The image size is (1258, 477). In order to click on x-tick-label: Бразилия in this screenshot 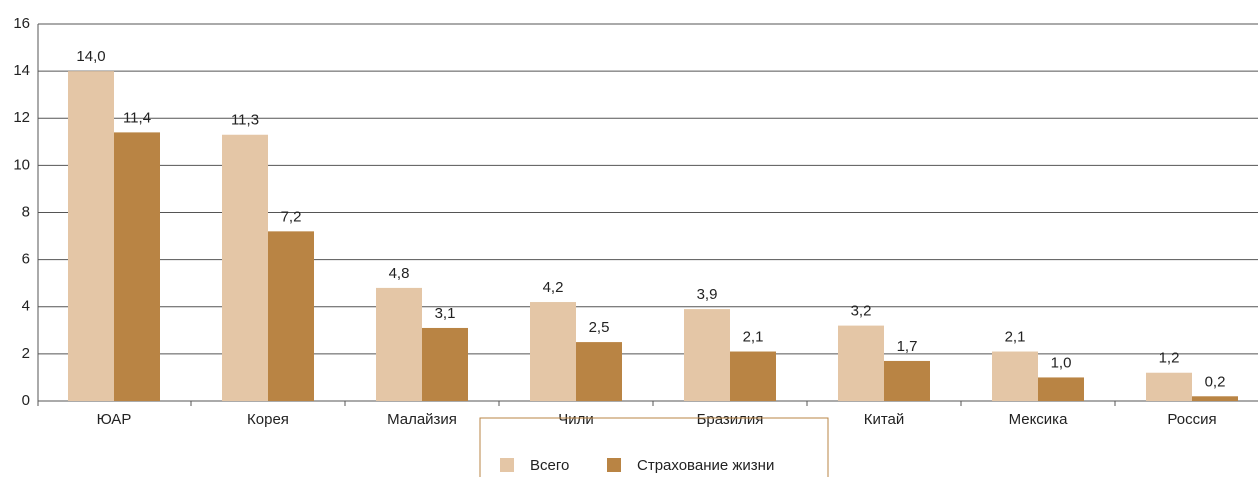, I will do `click(730, 419)`.